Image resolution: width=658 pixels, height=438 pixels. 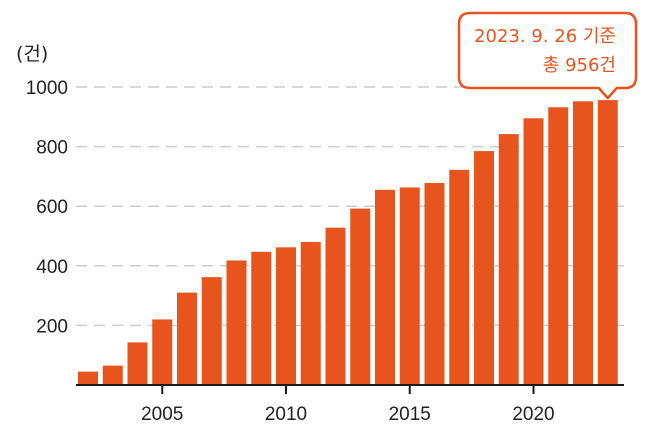 I want to click on bar-2017, so click(x=459, y=277).